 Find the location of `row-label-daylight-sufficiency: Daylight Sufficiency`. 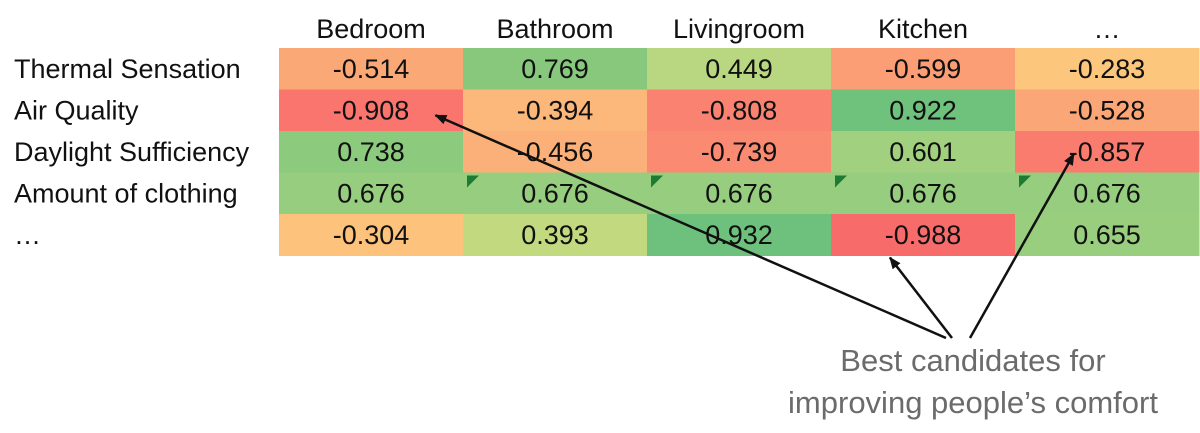

row-label-daylight-sufficiency: Daylight Sufficiency is located at coordinates (132, 152).